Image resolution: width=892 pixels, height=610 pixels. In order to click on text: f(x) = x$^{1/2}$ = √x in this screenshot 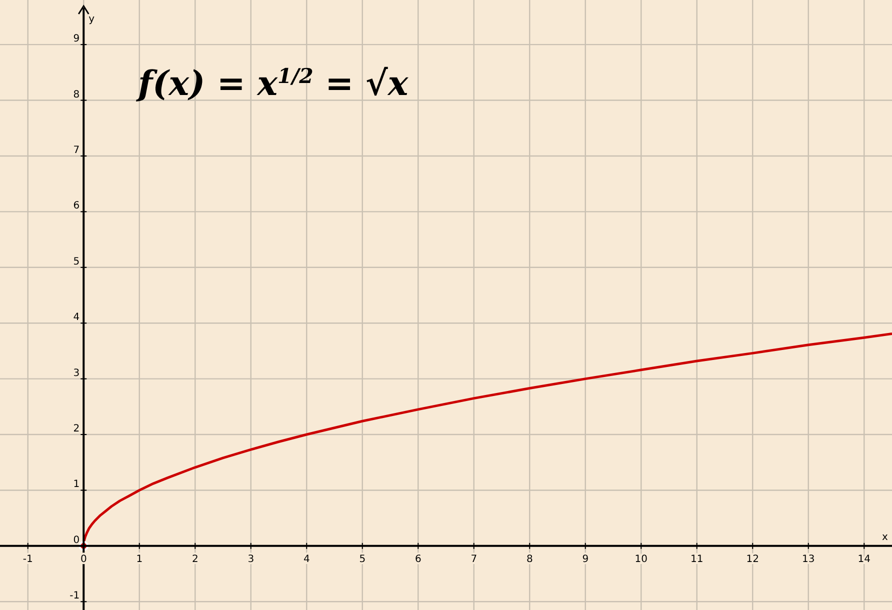, I will do `click(272, 84)`.